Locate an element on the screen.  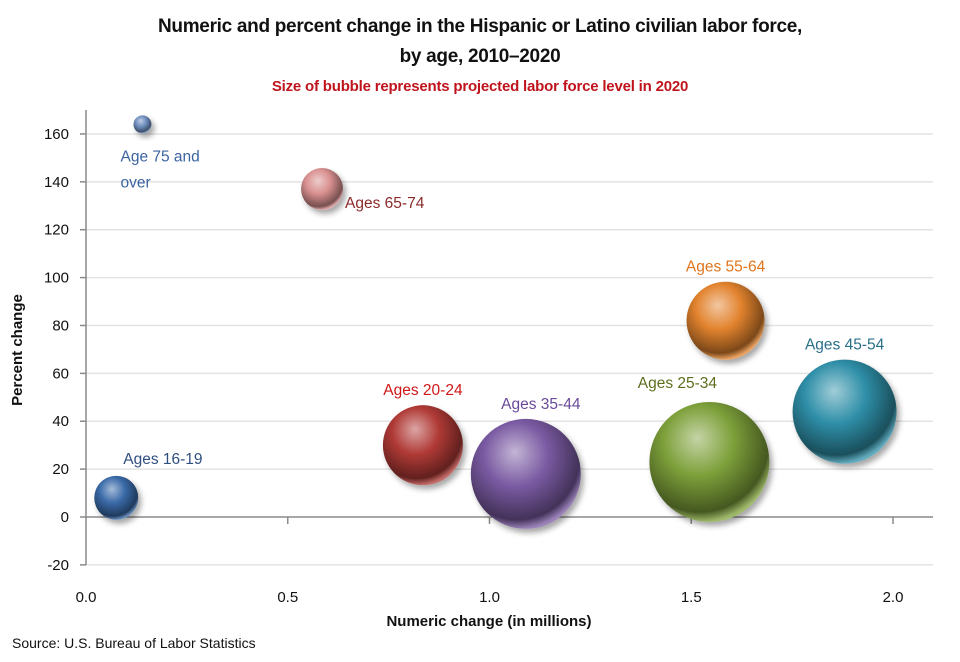
bubble-label: Age 75 and over is located at coordinates (159, 169).